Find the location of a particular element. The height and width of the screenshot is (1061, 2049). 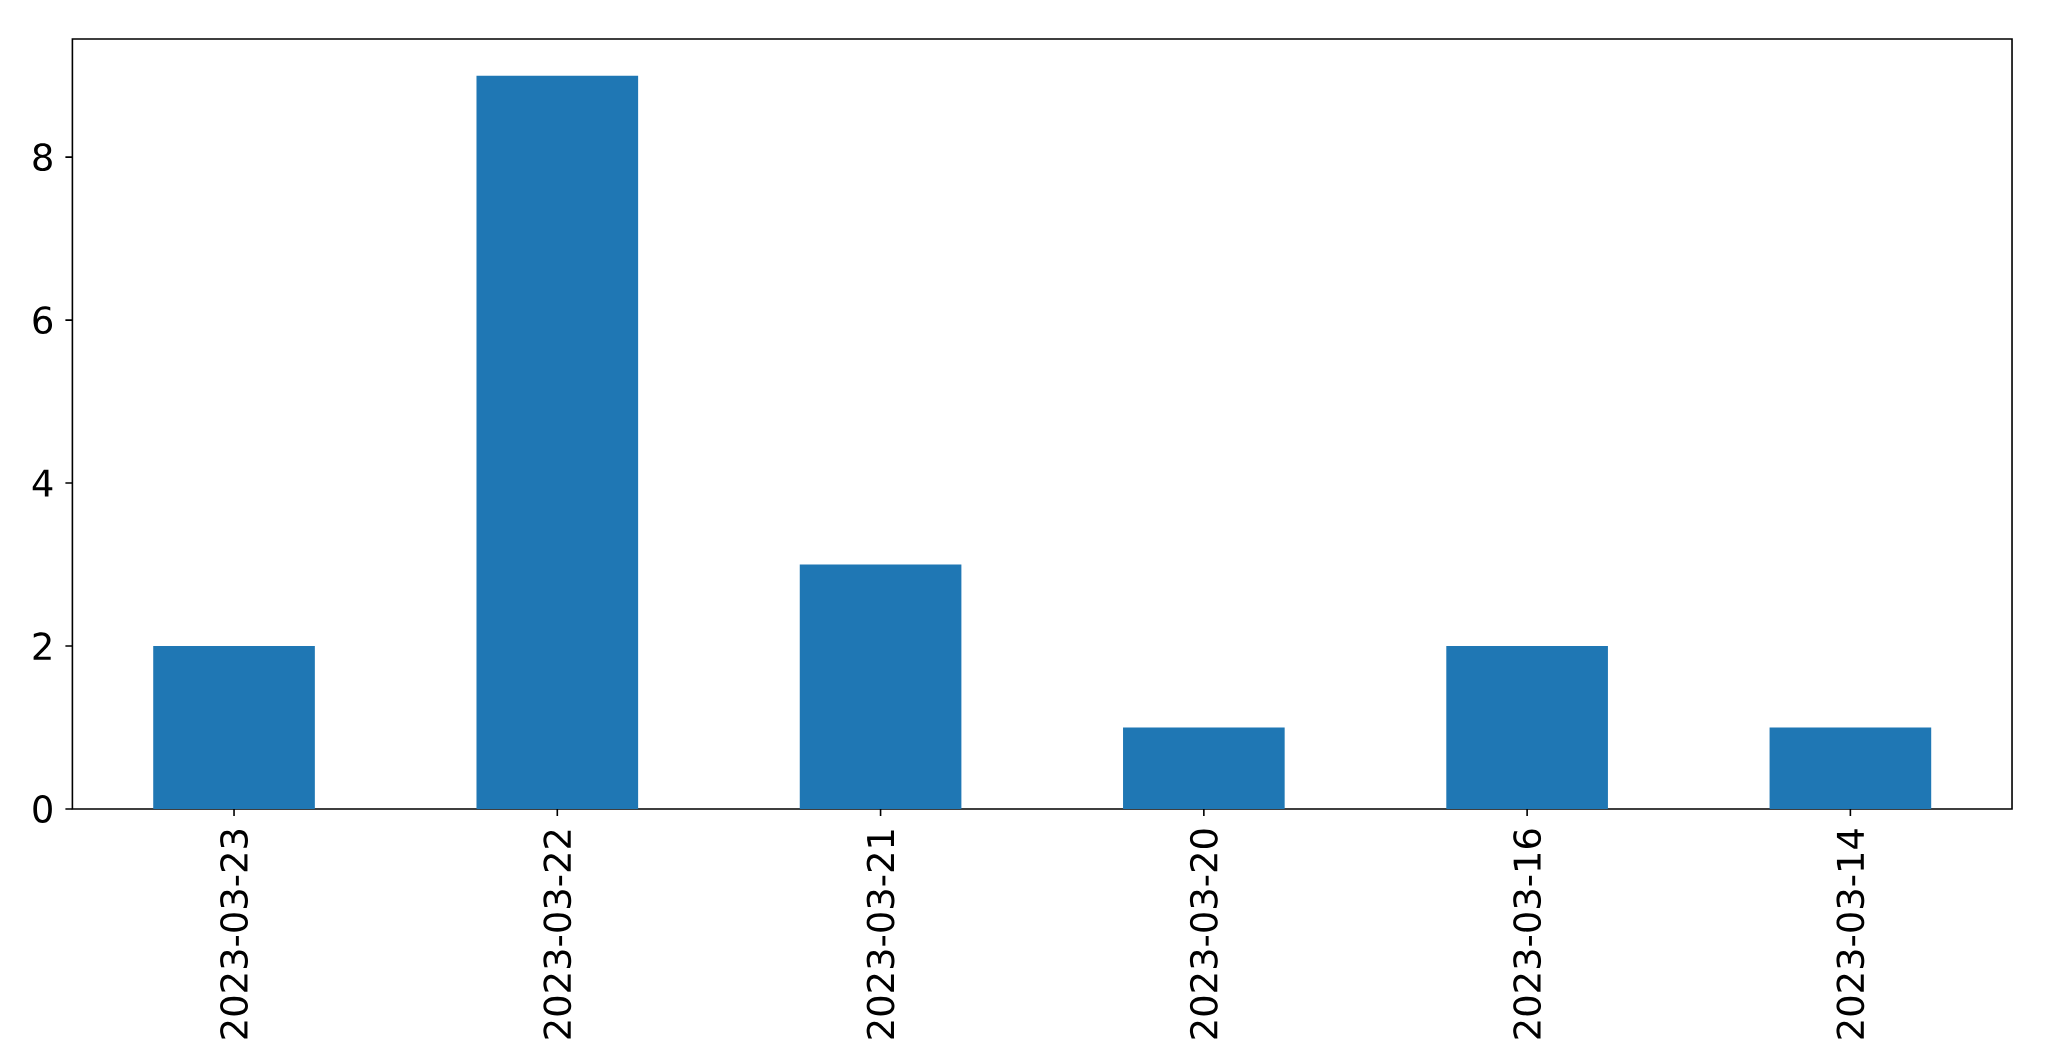

x-tick-label: 2023-03-14 is located at coordinates (1850, 934).